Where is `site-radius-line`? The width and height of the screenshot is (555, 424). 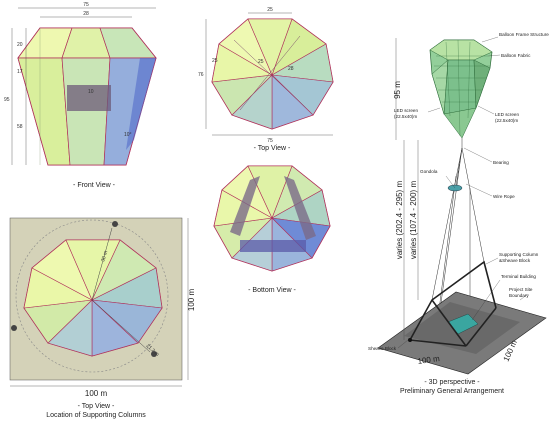
site-radius-line is located at coordinates (102, 264).